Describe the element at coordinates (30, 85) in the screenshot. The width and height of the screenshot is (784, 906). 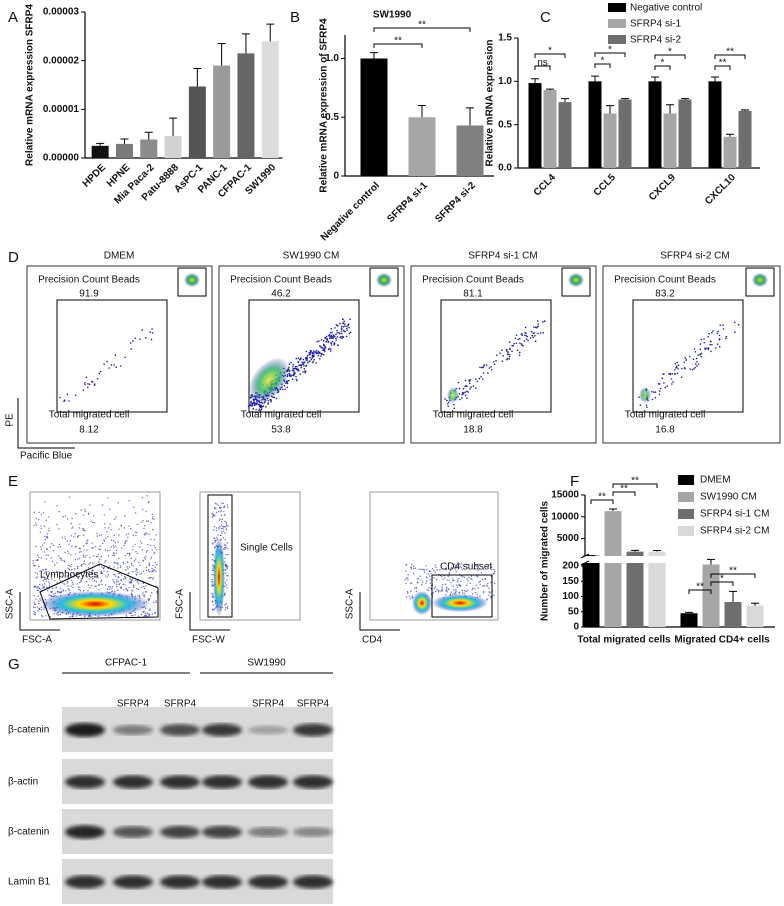
I see `y-axis-label: Relative mRNA expression SFRP4` at that location.